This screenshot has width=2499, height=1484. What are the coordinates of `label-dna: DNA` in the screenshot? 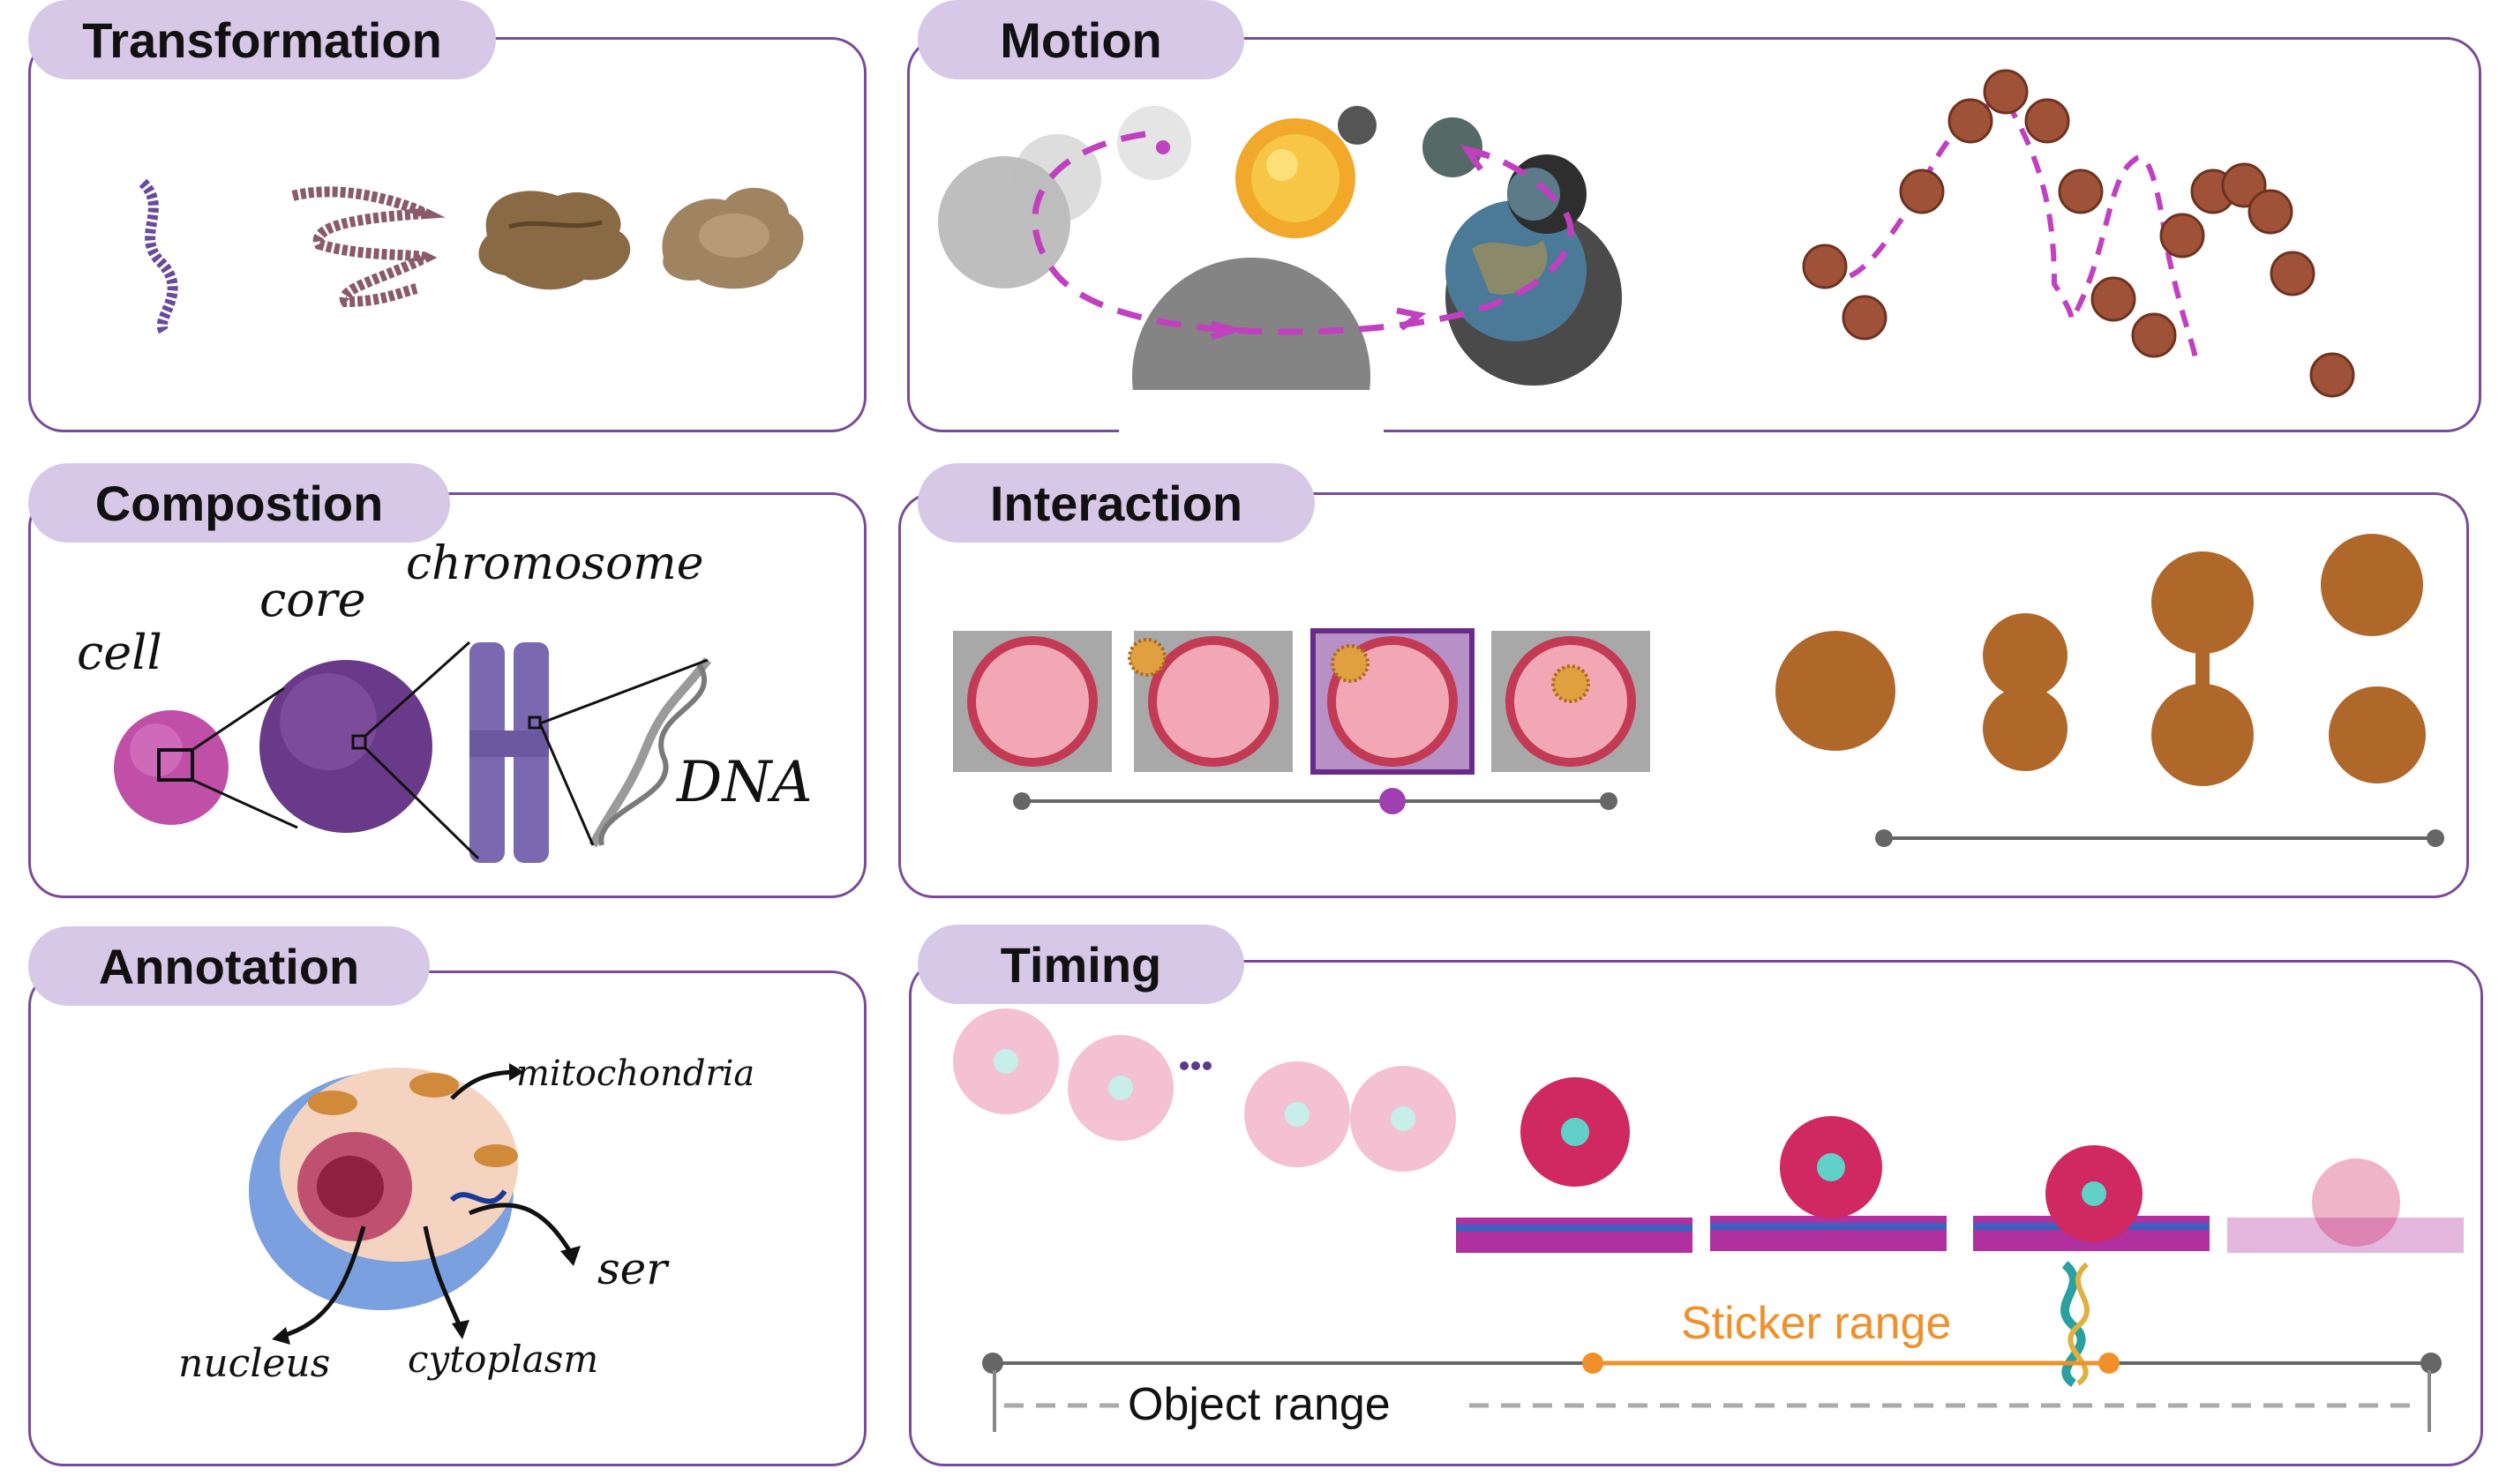 It's located at (744, 782).